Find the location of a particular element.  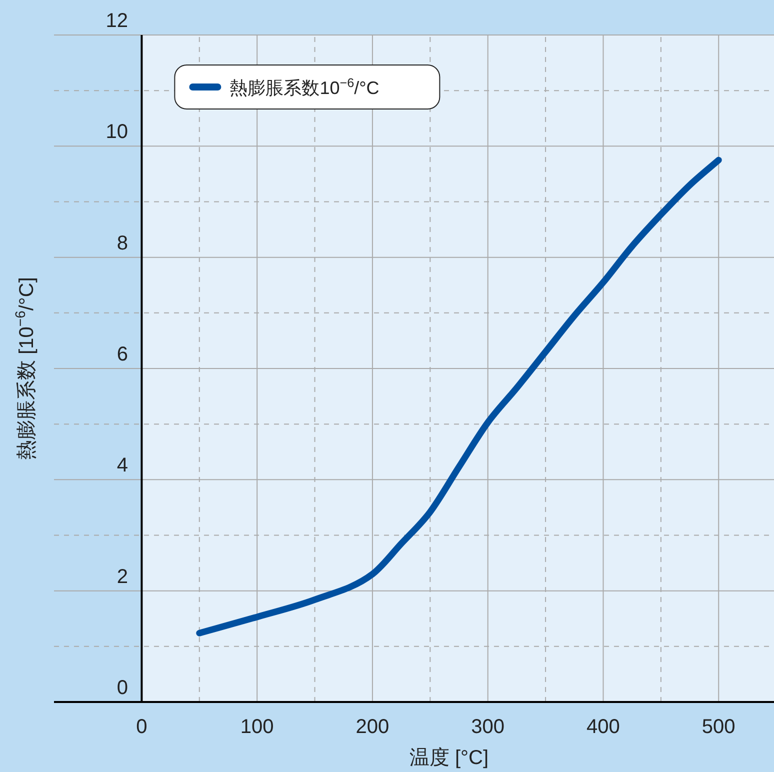

x-tick-label: 0 is located at coordinates (142, 727).